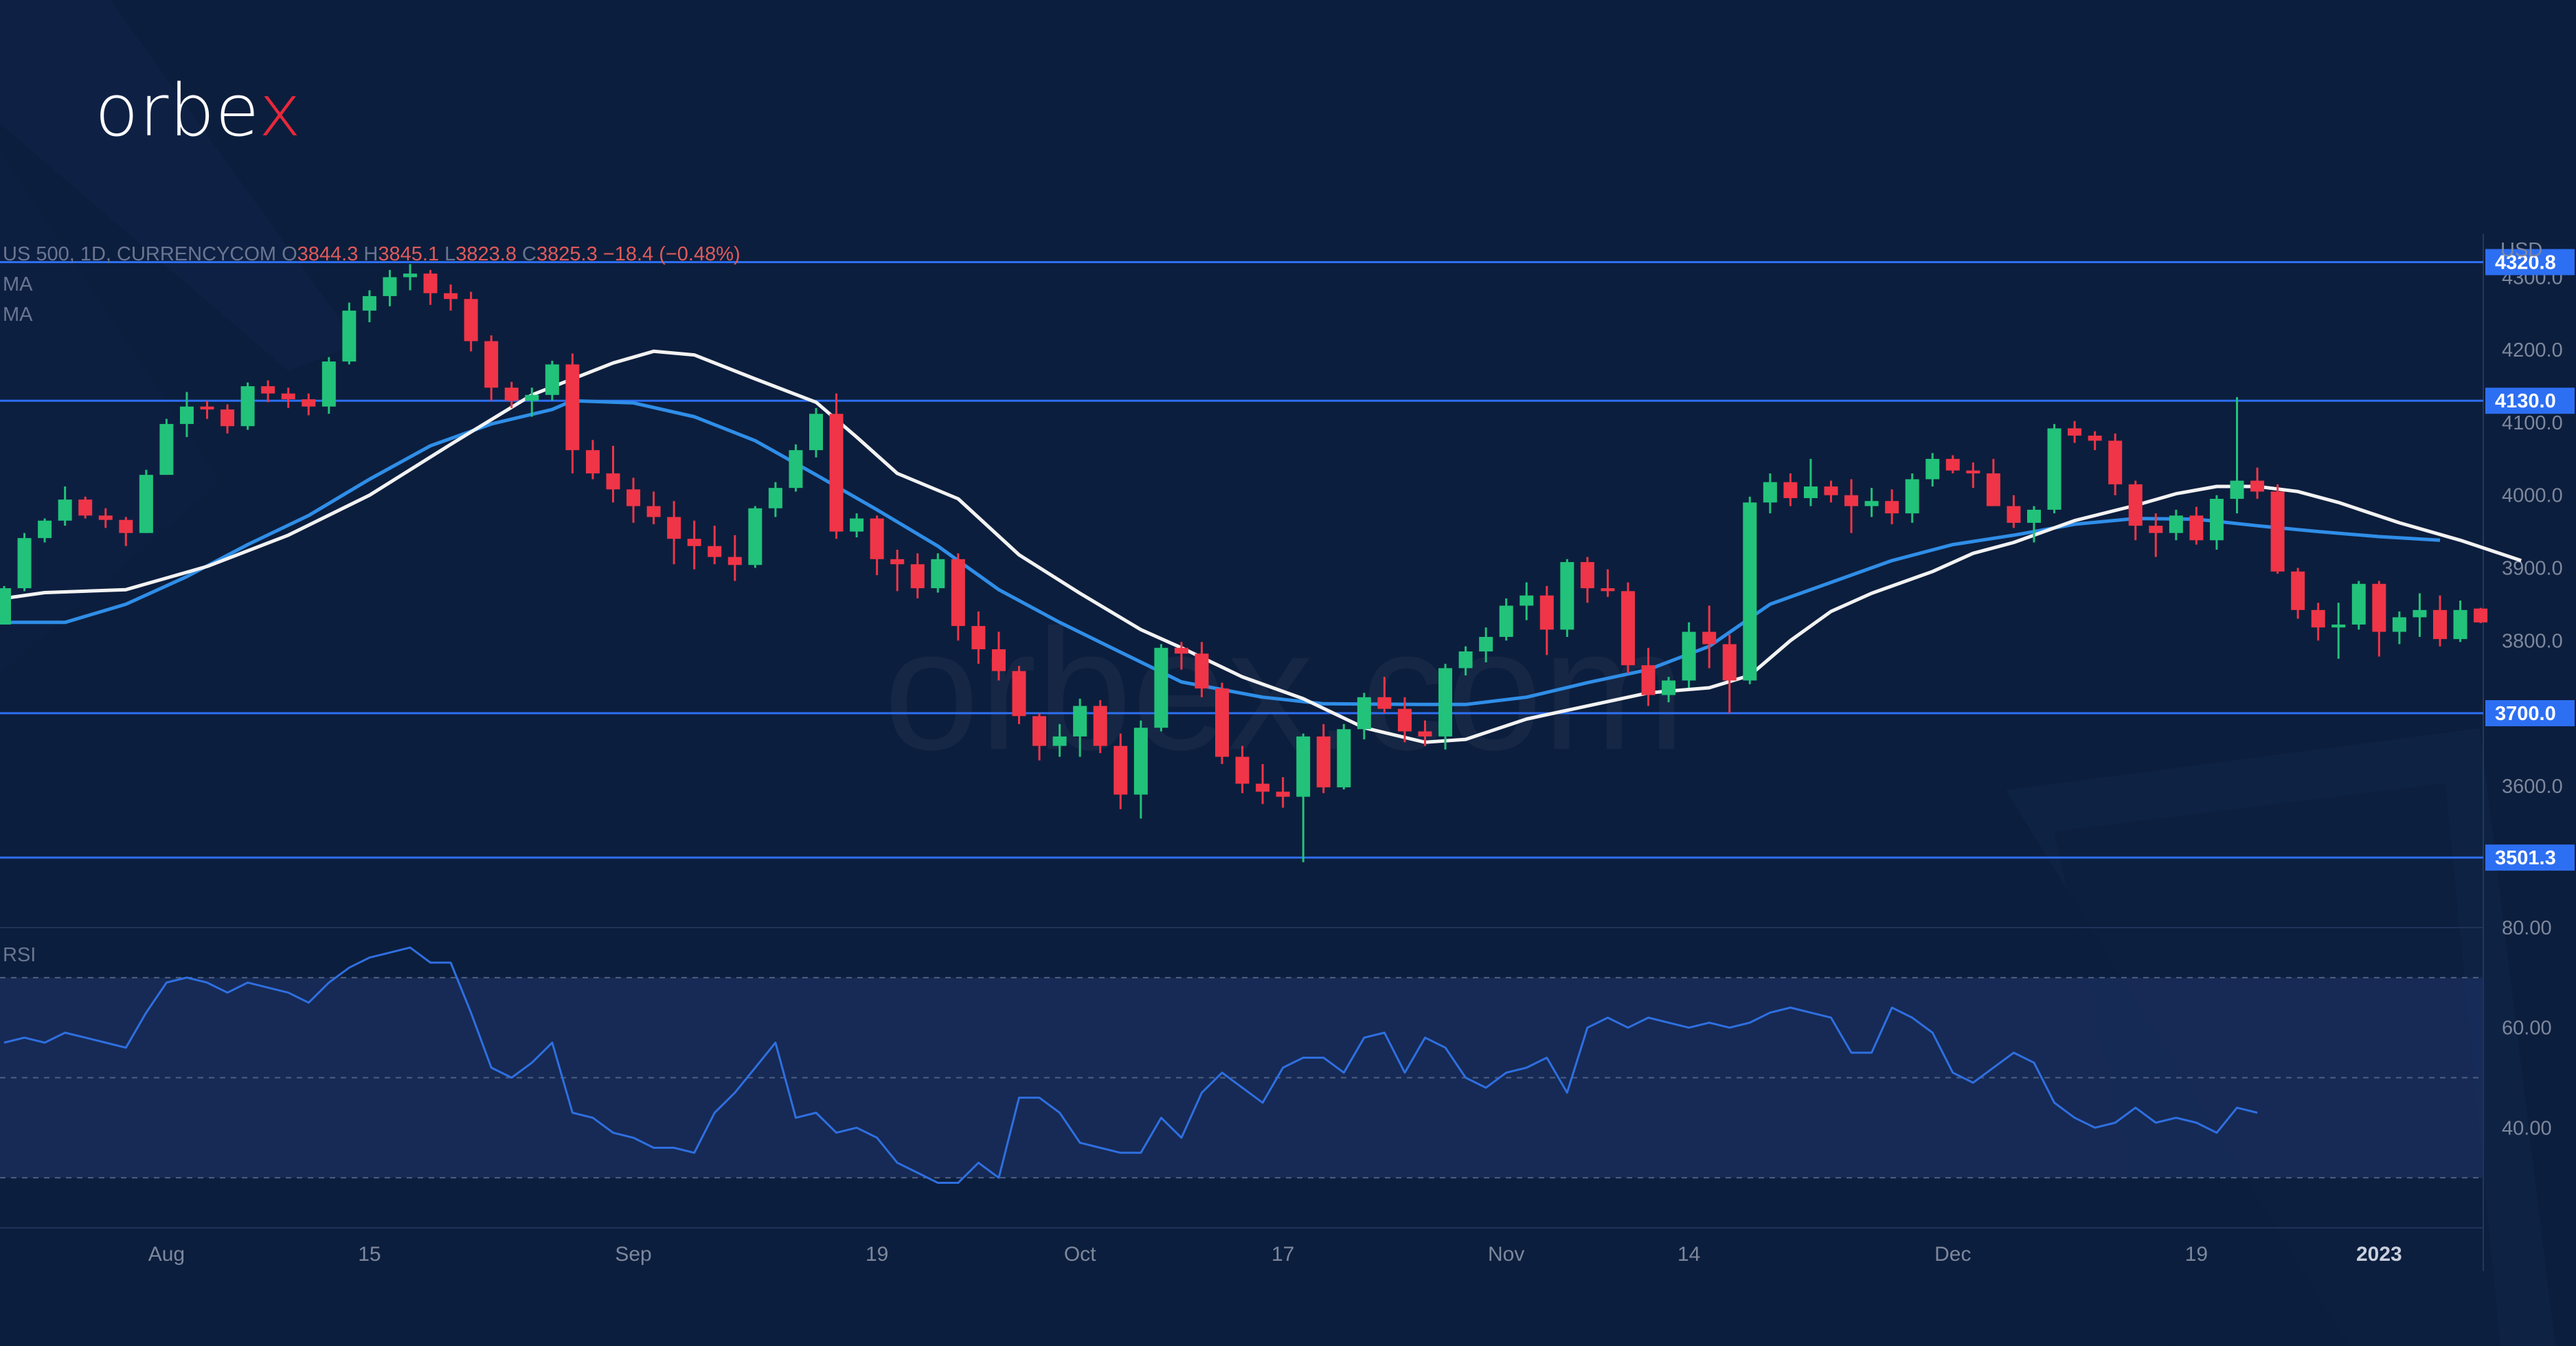 The height and width of the screenshot is (1346, 2576). What do you see at coordinates (567, 254) in the screenshot?
I see `close-value: 3825.3` at bounding box center [567, 254].